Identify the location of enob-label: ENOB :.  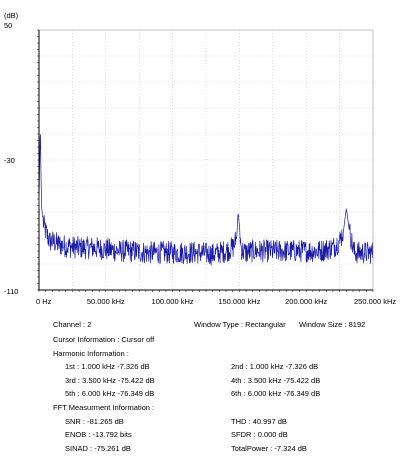
(78, 434).